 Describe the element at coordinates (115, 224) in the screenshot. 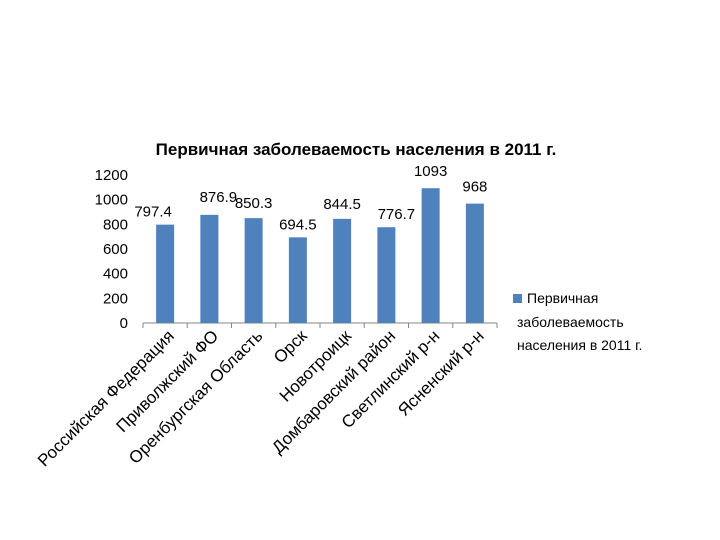

I see `y-tick-label: 800` at that location.